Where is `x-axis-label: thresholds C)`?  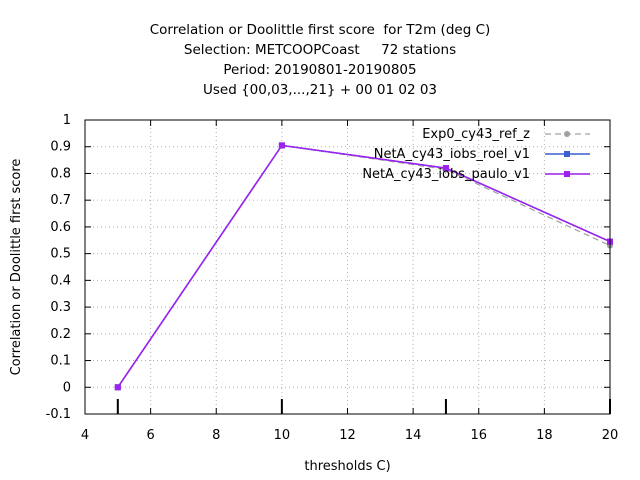 x-axis-label: thresholds C) is located at coordinates (347, 466).